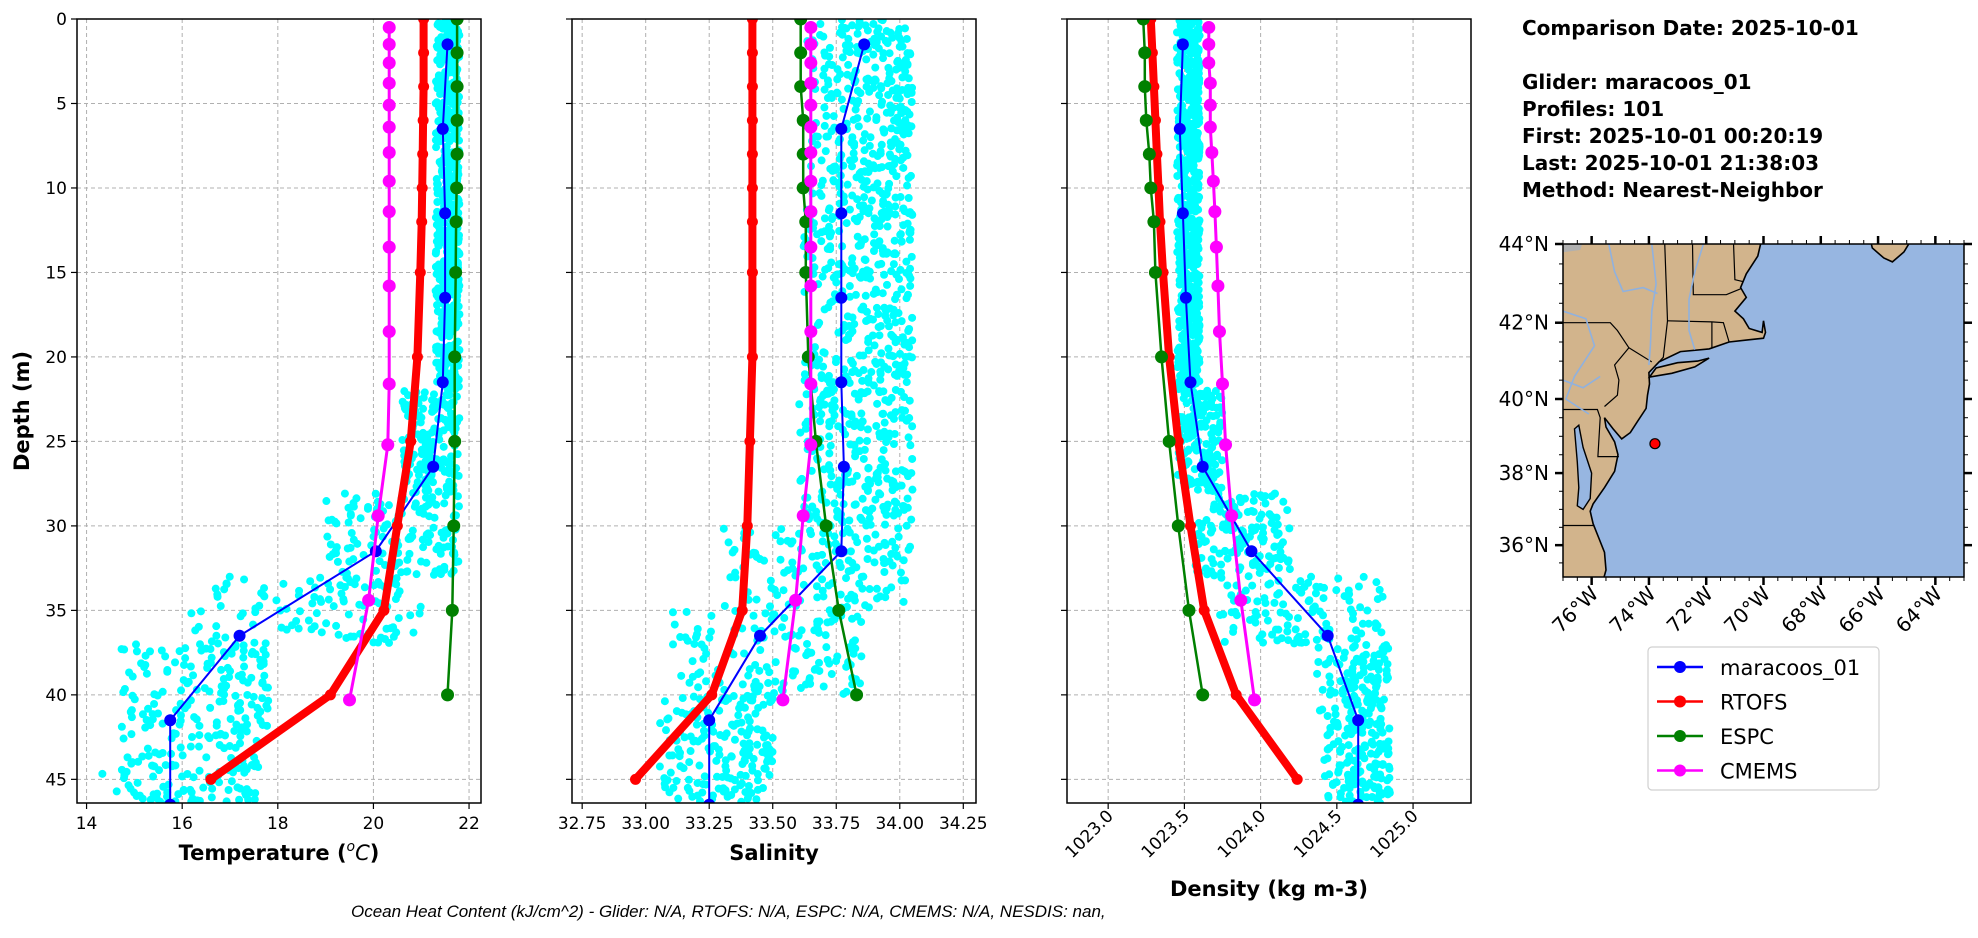 The image size is (1978, 938). Describe the element at coordinates (1524, 244) in the screenshot. I see `map-lat-label: 44°N` at that location.